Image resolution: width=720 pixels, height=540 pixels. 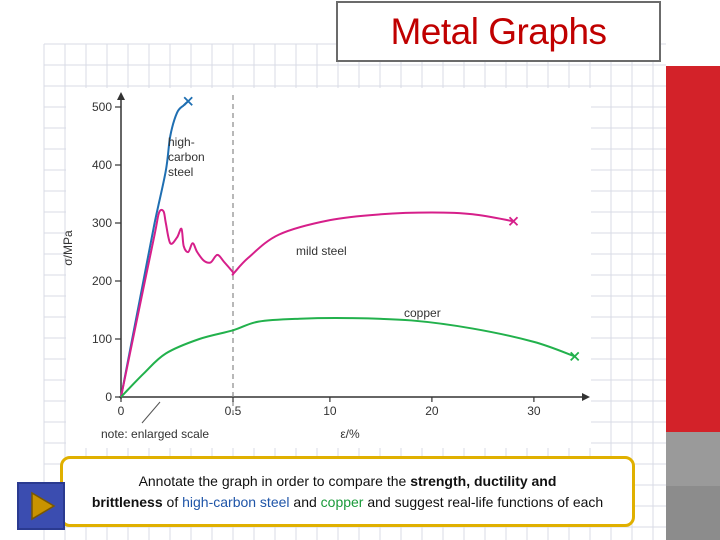 What do you see at coordinates (693, 459) in the screenshot?
I see `bottom-right-block` at bounding box center [693, 459].